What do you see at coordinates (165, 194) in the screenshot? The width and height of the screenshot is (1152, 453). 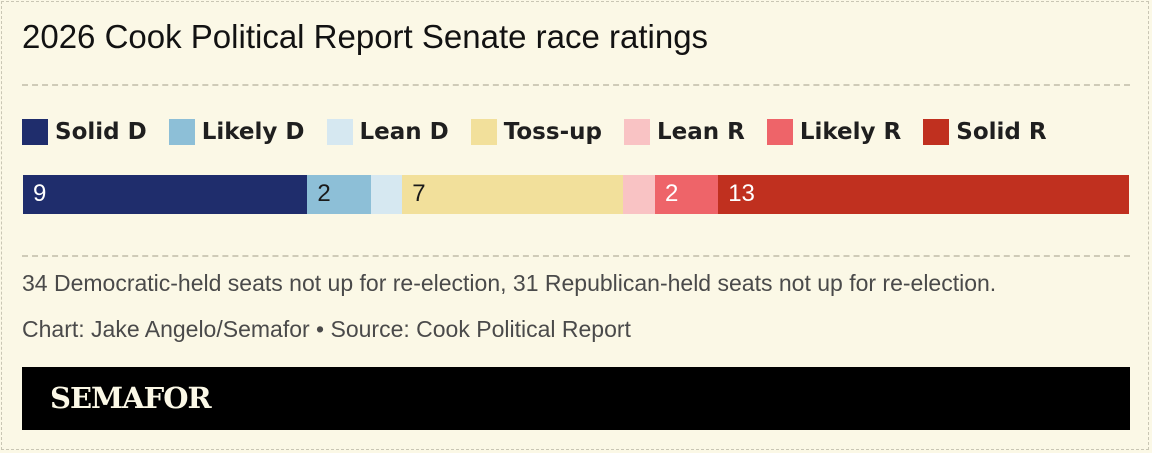 I see `bar-segment-solid-d: 9` at bounding box center [165, 194].